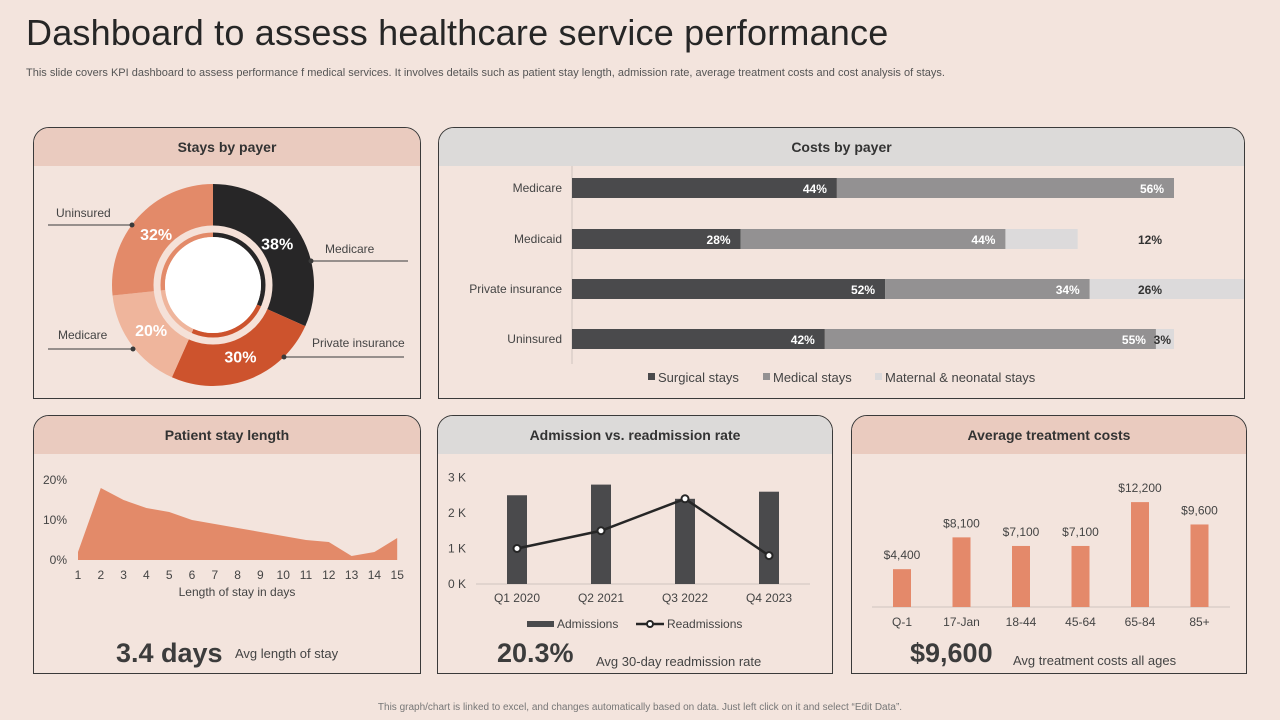 The image size is (1280, 720). I want to click on donut-value-label-1: 30%, so click(240, 357).